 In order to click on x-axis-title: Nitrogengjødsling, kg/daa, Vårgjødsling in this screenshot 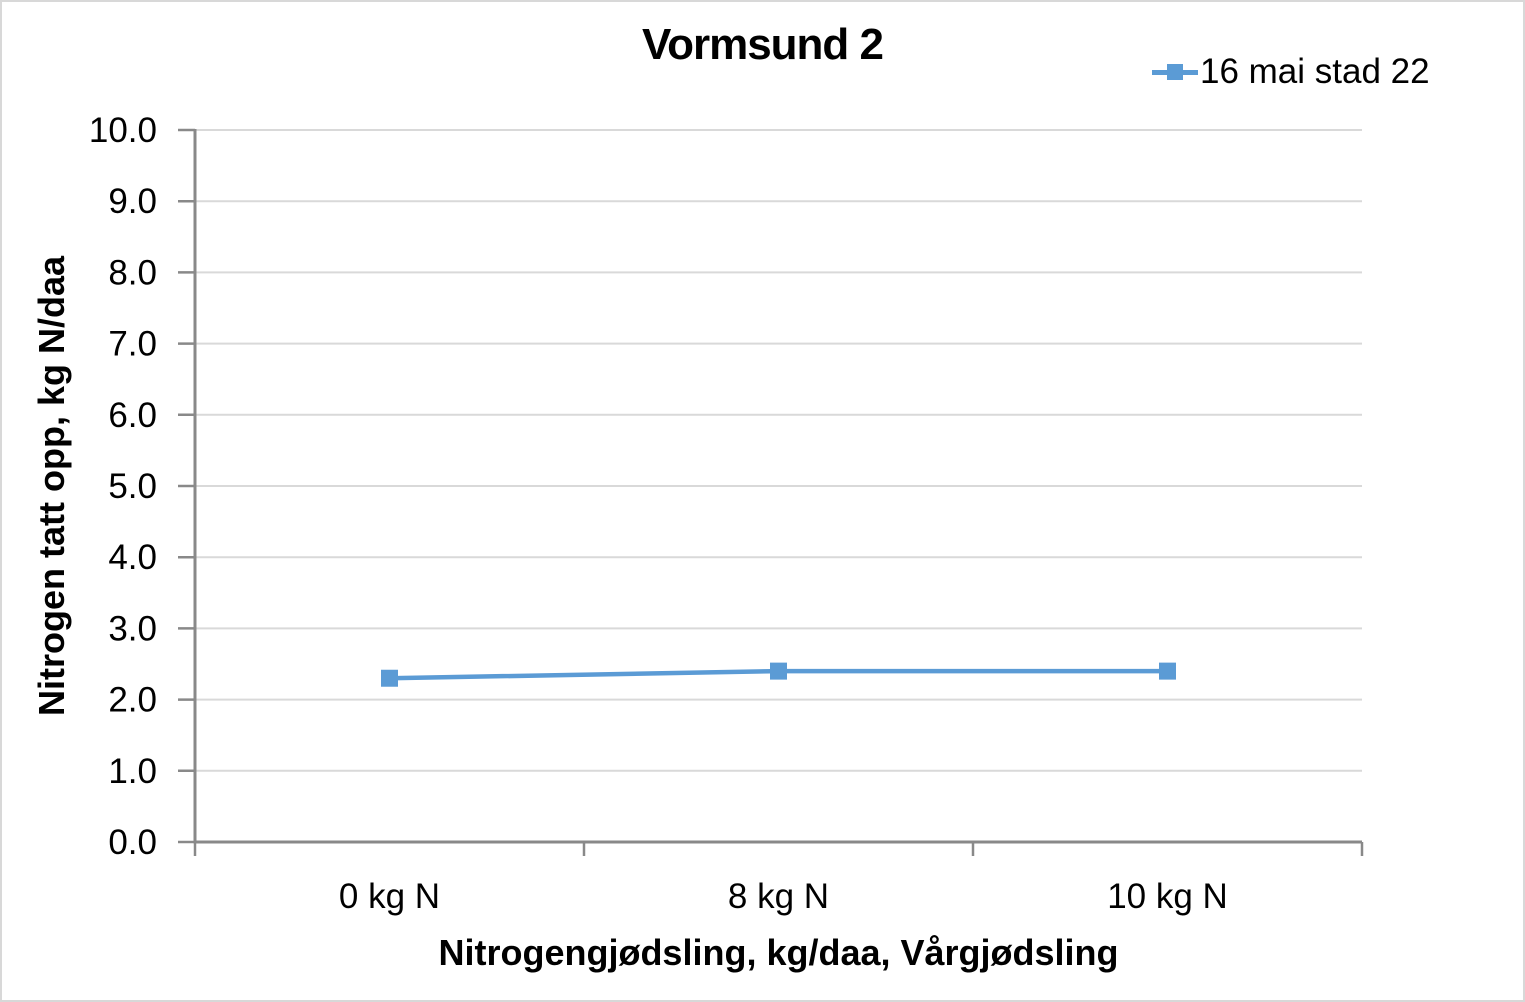, I will do `click(778, 952)`.